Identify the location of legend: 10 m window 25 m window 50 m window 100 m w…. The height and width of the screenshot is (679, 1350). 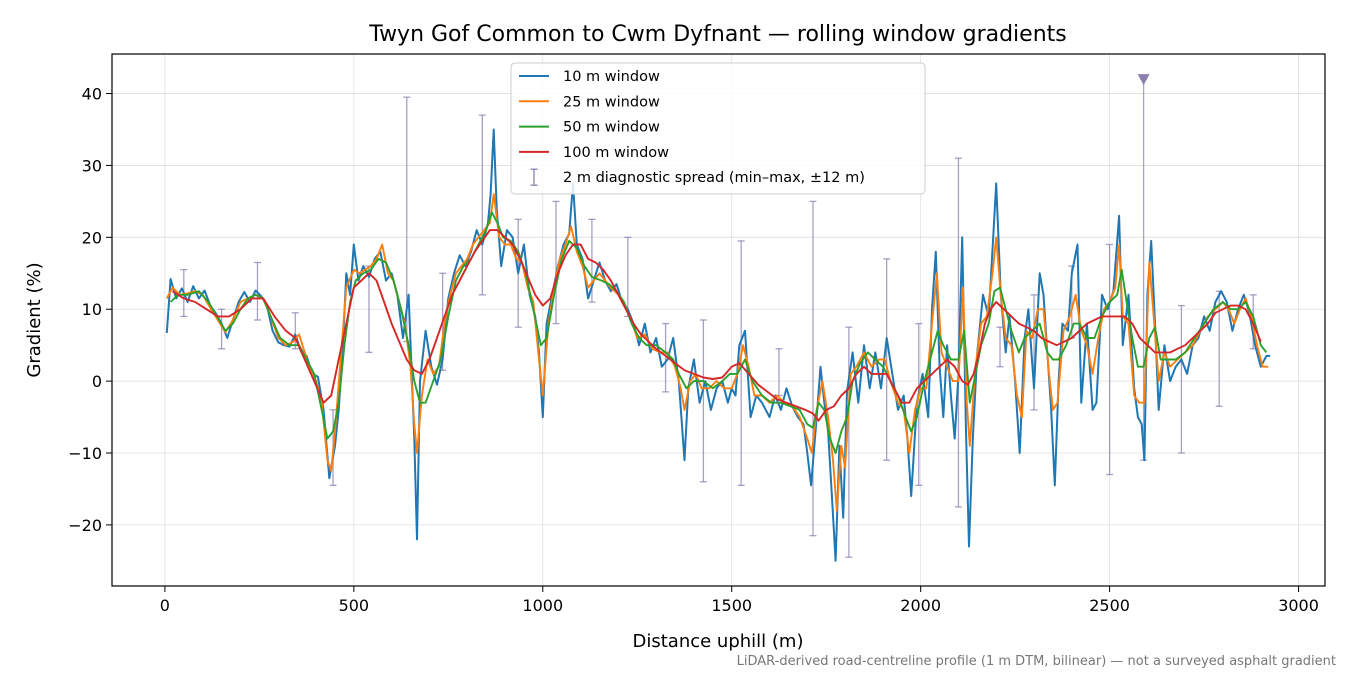
(718, 128).